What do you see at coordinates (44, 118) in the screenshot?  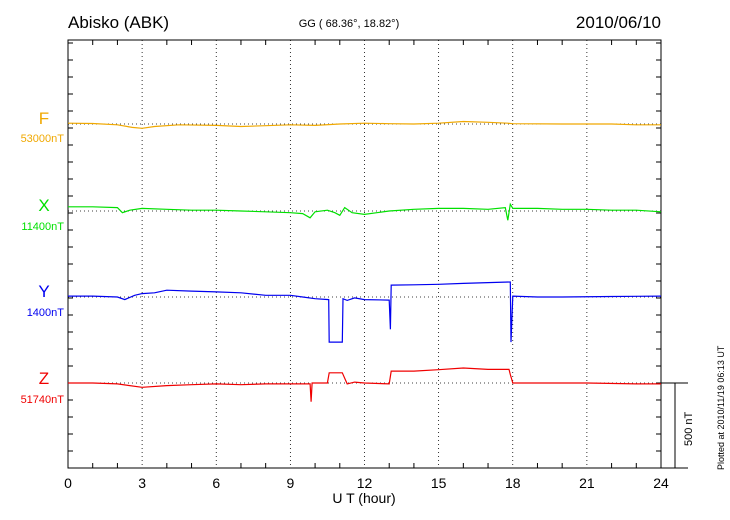 I see `series-name-f: F` at bounding box center [44, 118].